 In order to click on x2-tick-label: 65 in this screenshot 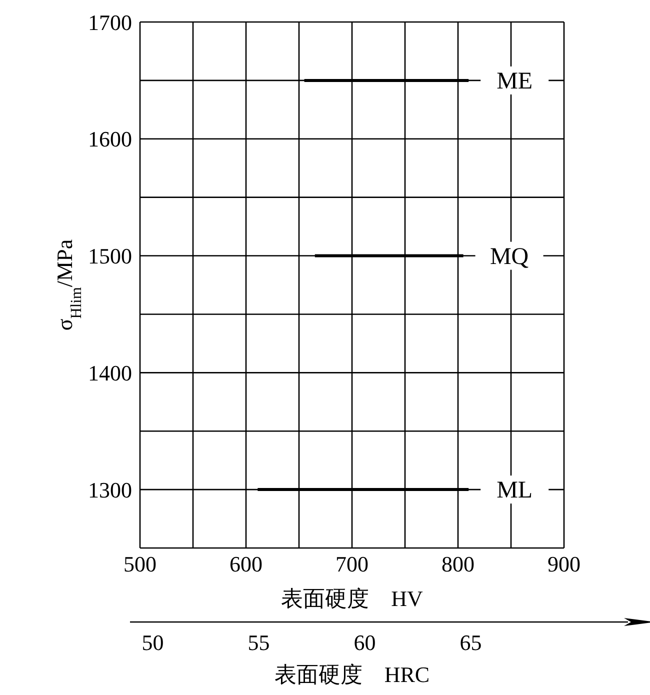, I will do `click(471, 642)`.